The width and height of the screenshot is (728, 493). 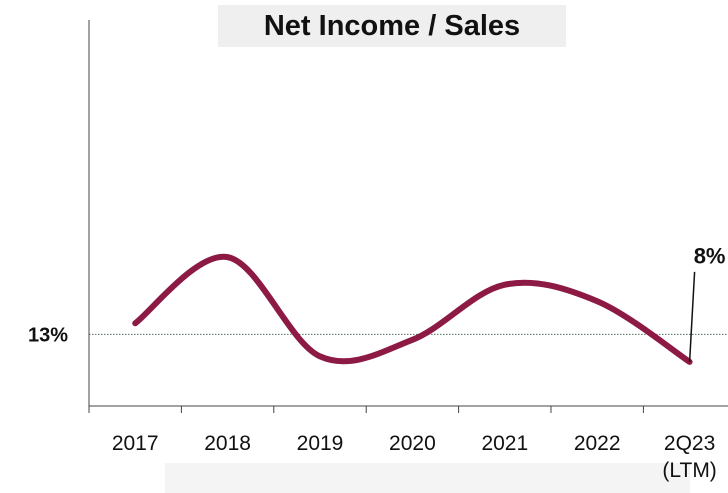 I want to click on x-tick-label: 2018, so click(x=227, y=443).